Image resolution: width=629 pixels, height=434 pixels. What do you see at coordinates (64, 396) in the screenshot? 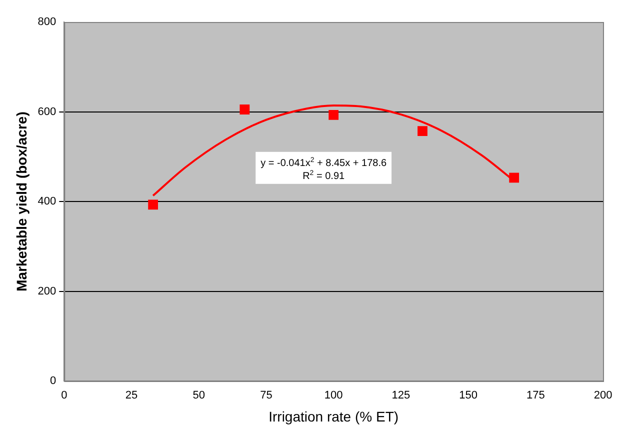
I see `x-tick-label: 0` at bounding box center [64, 396].